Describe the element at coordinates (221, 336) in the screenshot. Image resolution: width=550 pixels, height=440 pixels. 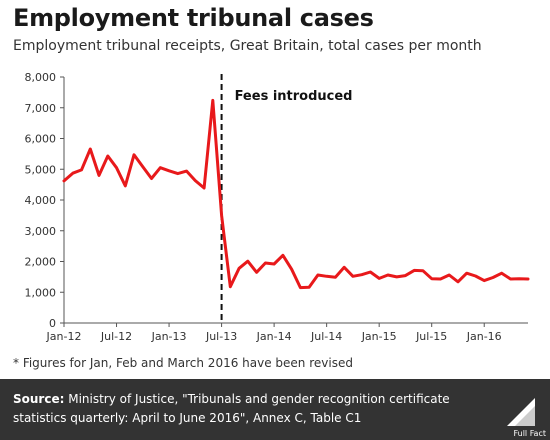
I see `x-tick-label: Jul-13` at that location.